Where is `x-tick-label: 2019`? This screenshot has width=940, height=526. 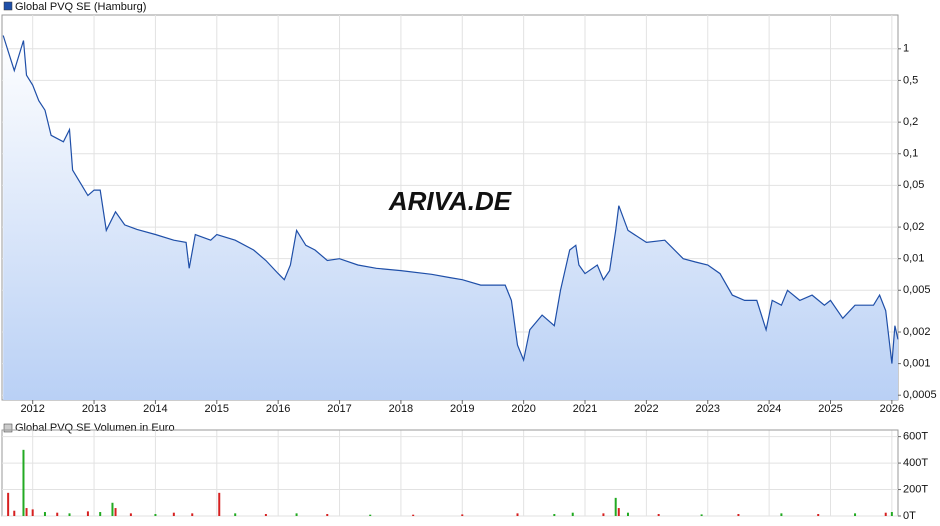 x-tick-label: 2019 is located at coordinates (462, 409).